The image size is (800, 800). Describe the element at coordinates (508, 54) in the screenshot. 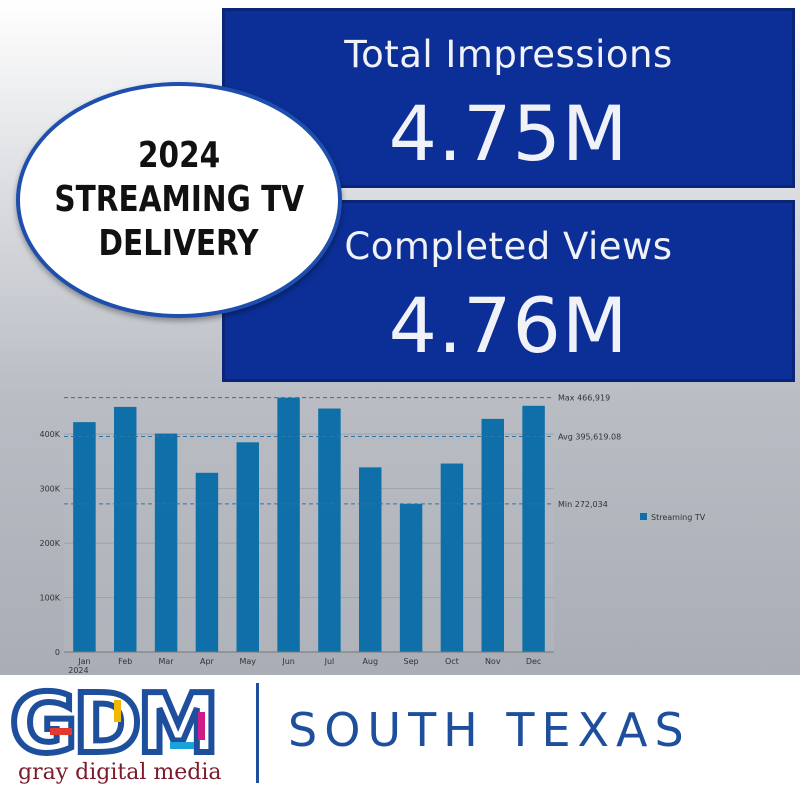

I see `kpi-label: Total Impressions` at that location.